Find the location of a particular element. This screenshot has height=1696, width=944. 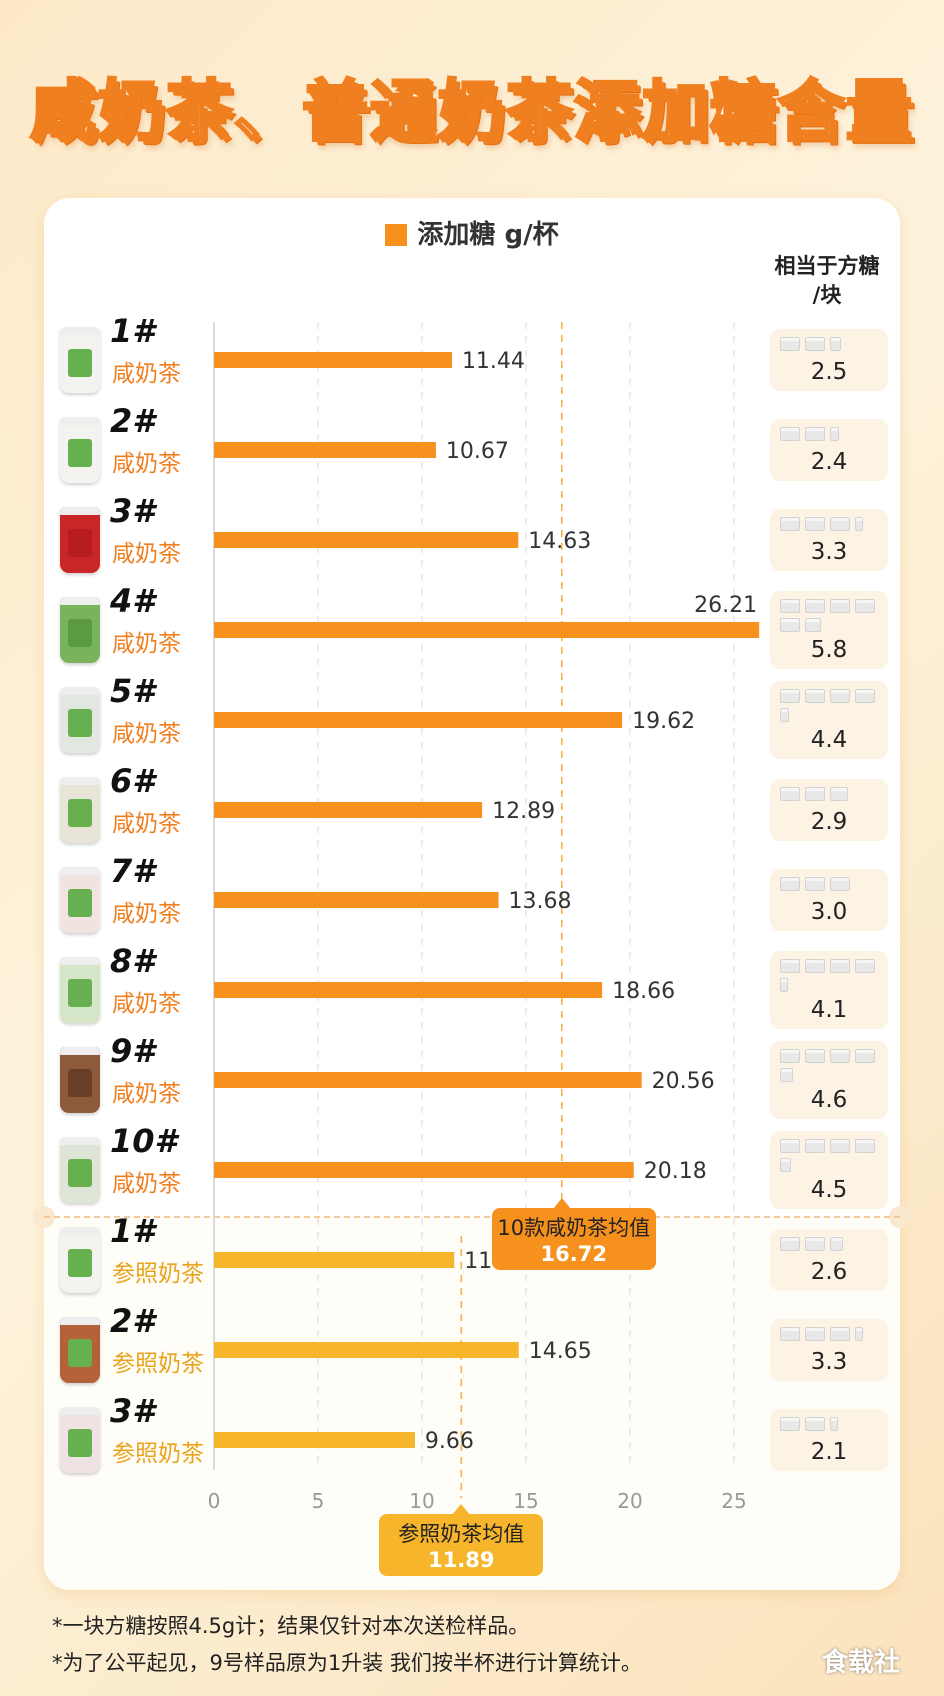

average-label: 10款咸奶茶均值 is located at coordinates (574, 1228).